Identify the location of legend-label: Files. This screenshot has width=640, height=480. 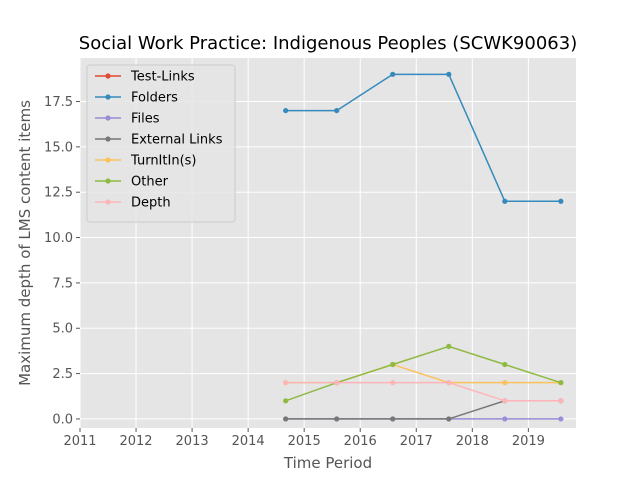
(145, 119).